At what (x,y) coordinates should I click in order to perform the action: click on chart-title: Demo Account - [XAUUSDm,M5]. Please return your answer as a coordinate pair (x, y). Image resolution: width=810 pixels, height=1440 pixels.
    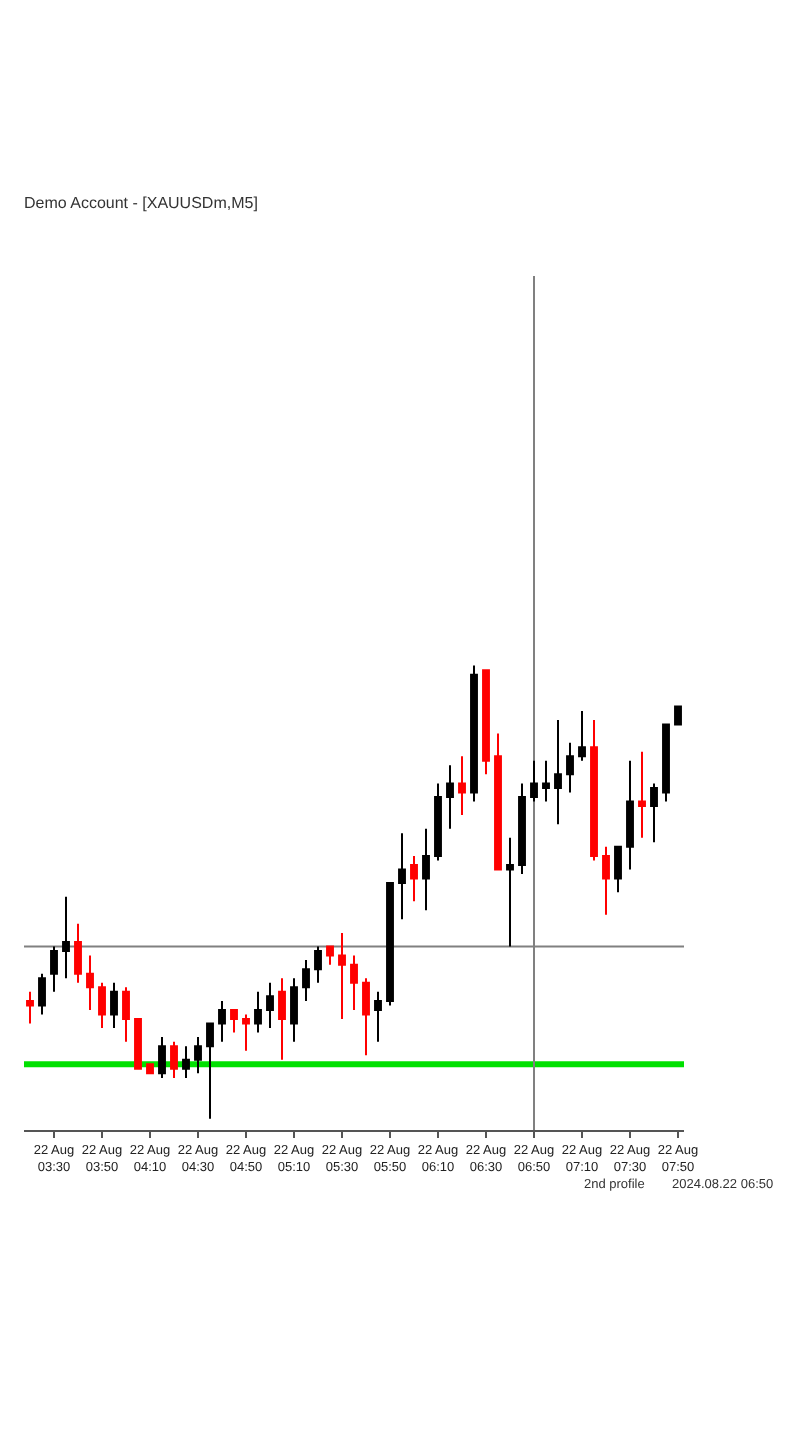
    Looking at the image, I should click on (141, 202).